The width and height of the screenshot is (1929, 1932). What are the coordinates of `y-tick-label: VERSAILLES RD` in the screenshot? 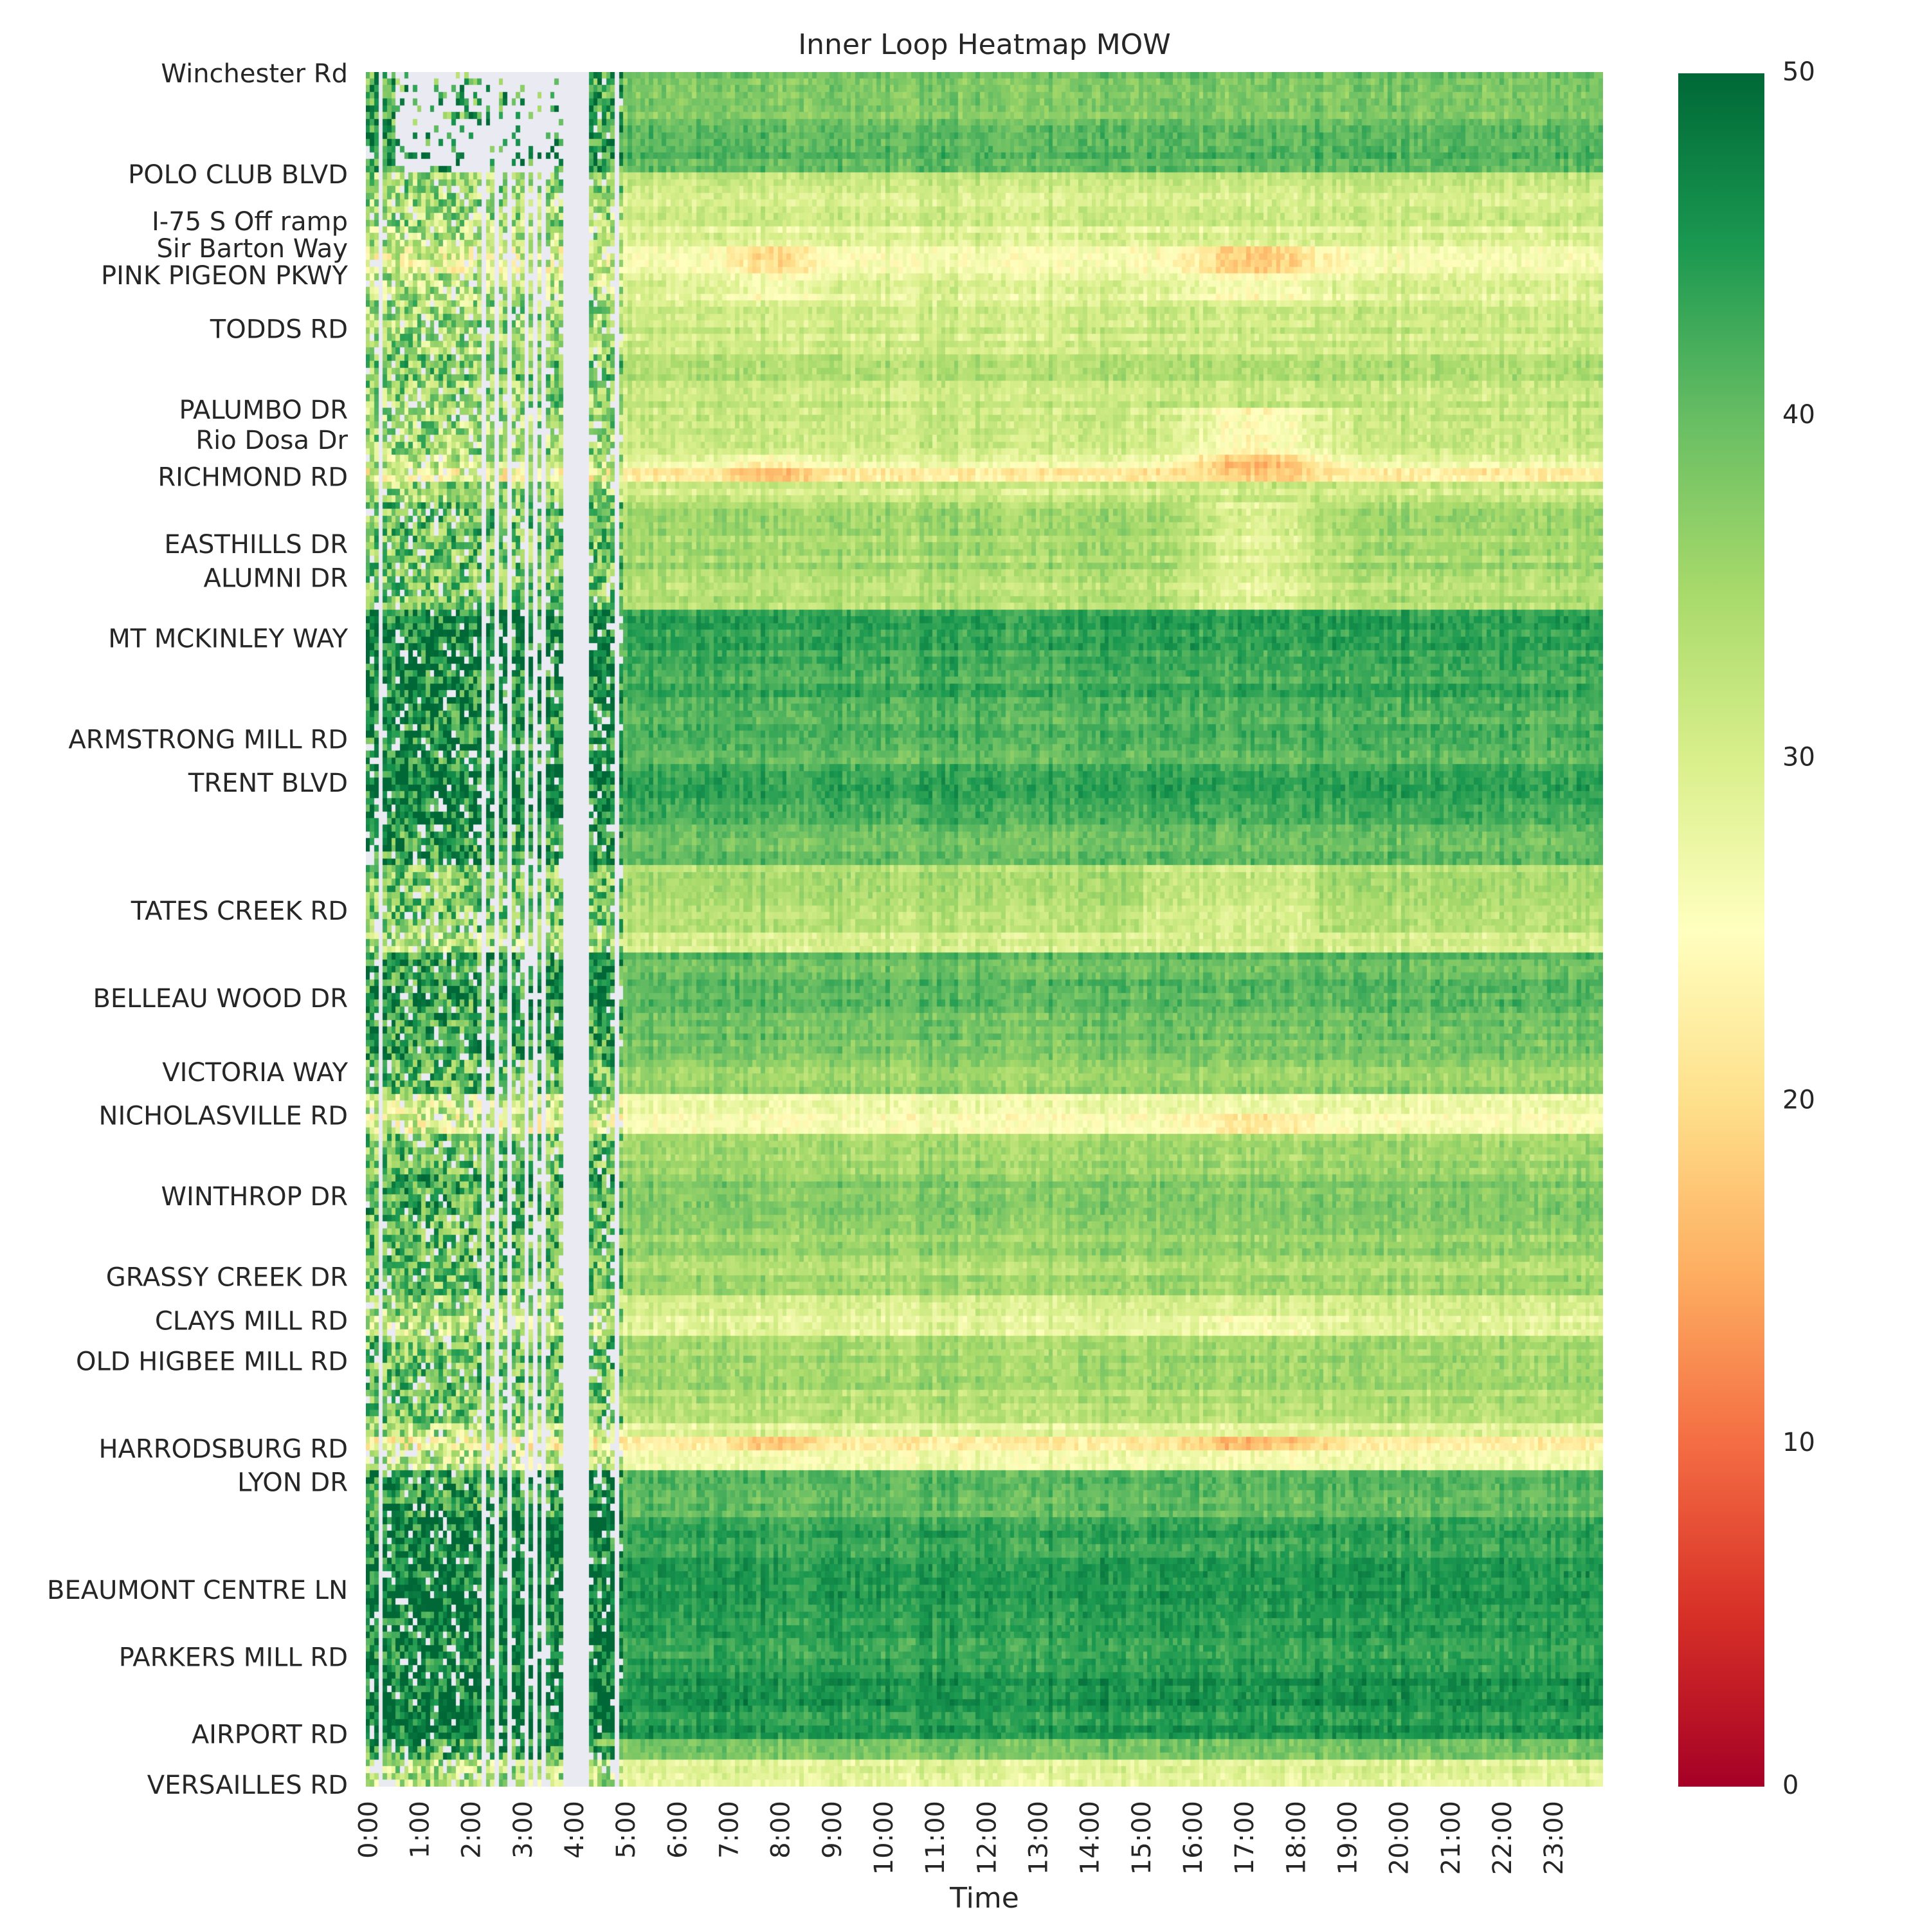 It's located at (248, 1786).